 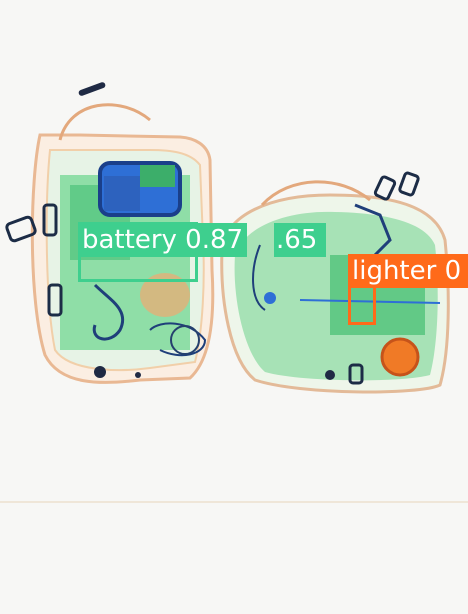 I want to click on lighter-detection-label: lighter 0, so click(x=408, y=271).